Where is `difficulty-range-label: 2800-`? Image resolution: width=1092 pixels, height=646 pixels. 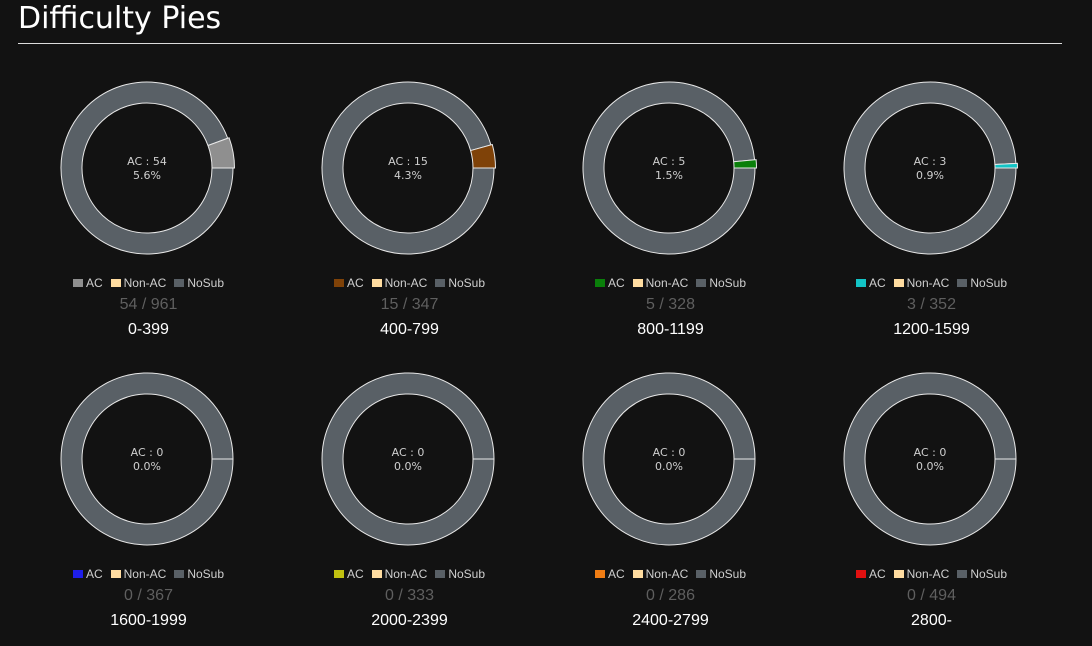 difficulty-range-label: 2800- is located at coordinates (931, 620).